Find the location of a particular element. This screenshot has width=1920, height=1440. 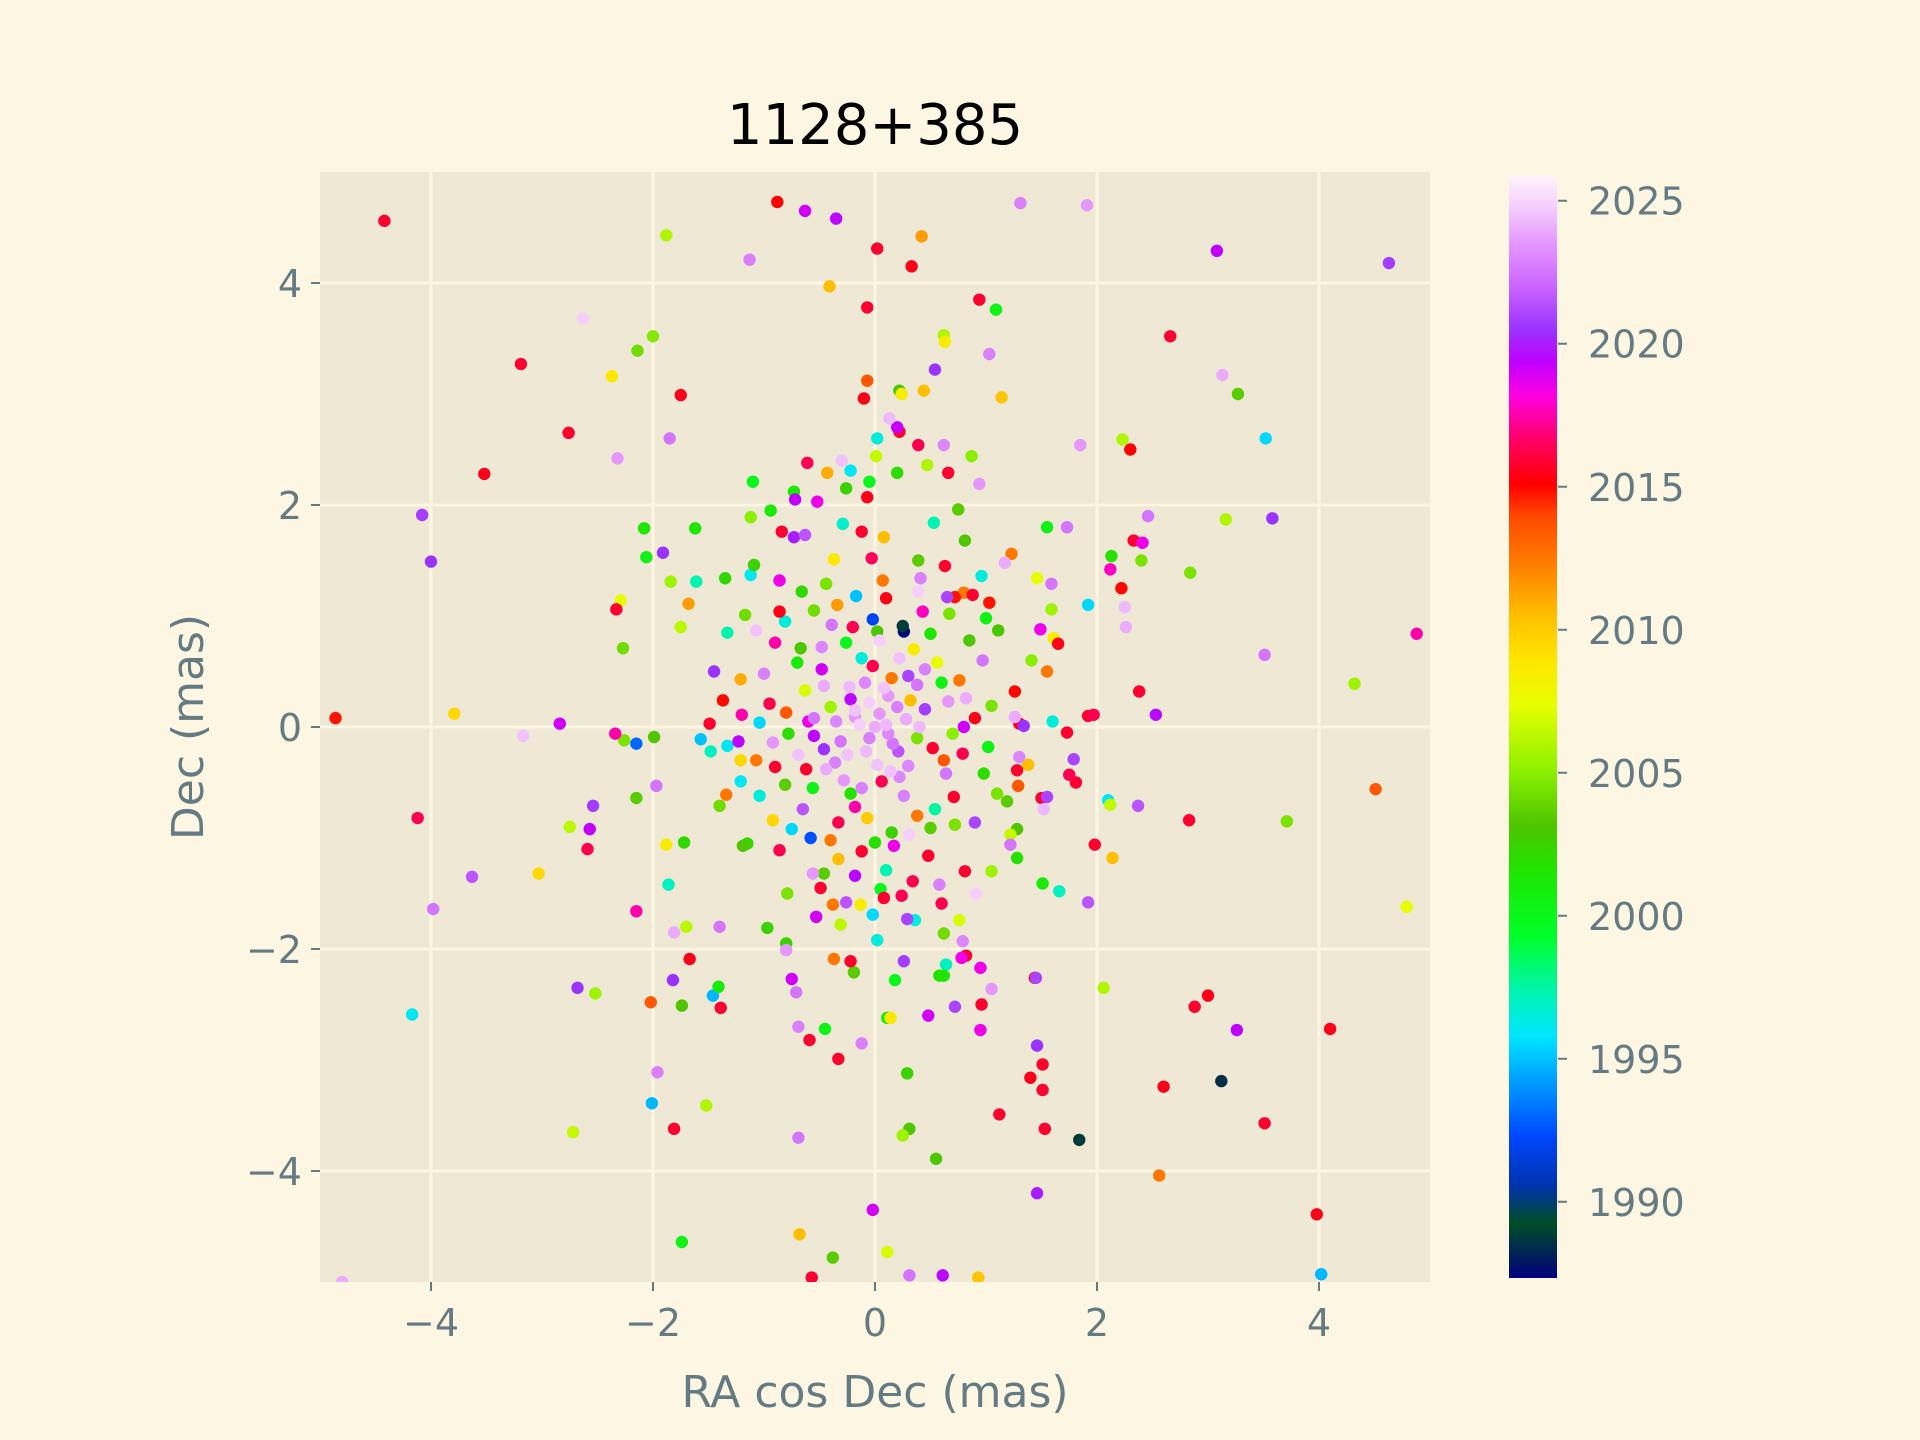

x-tick-label: 0 is located at coordinates (875, 1323).